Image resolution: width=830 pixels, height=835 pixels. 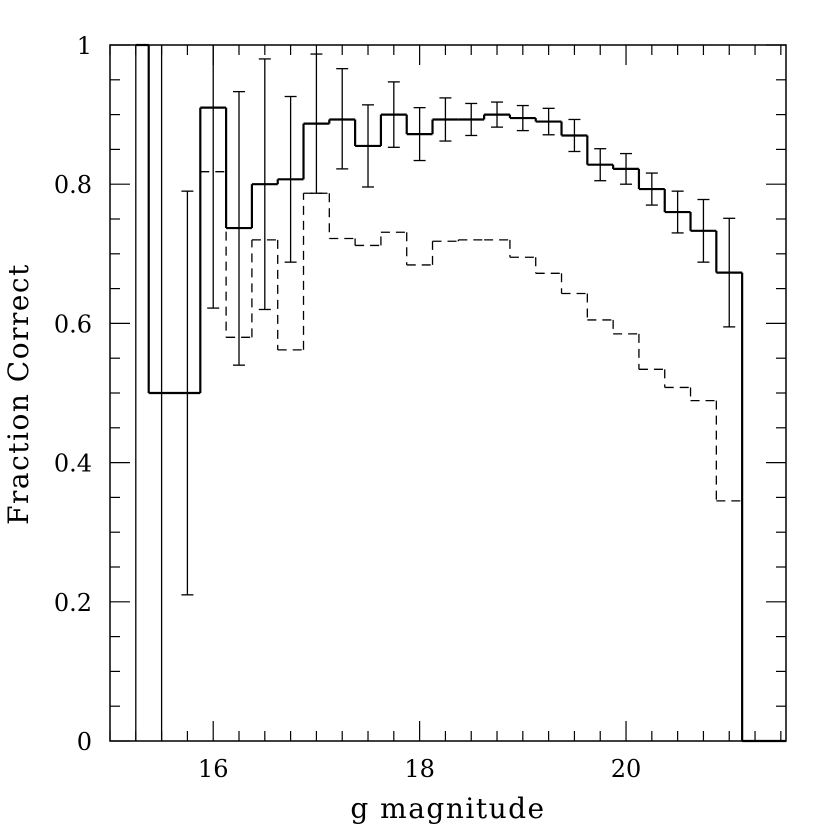 I want to click on x-tick-label: 18, so click(x=419, y=769).